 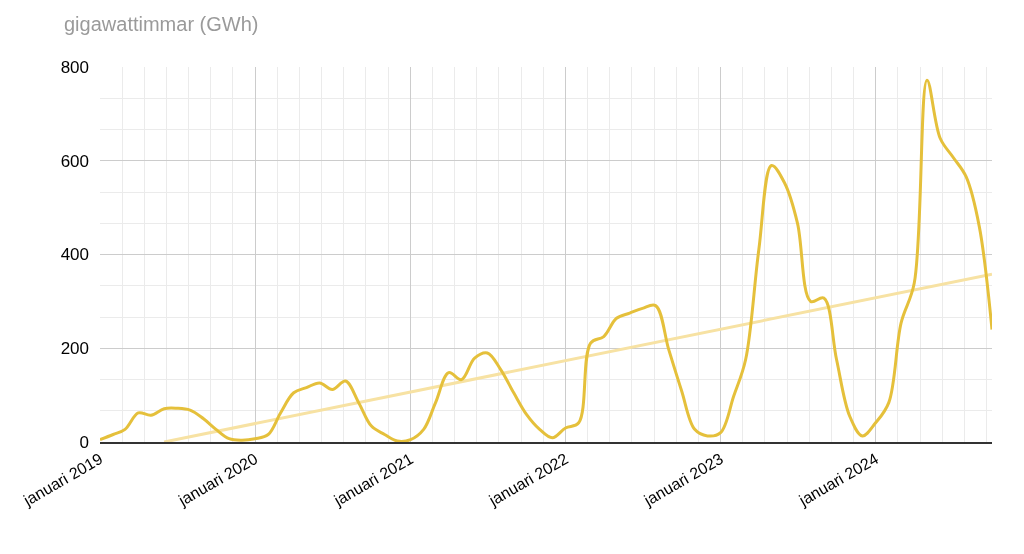 I want to click on y-tick-label: 600, so click(x=74, y=161).